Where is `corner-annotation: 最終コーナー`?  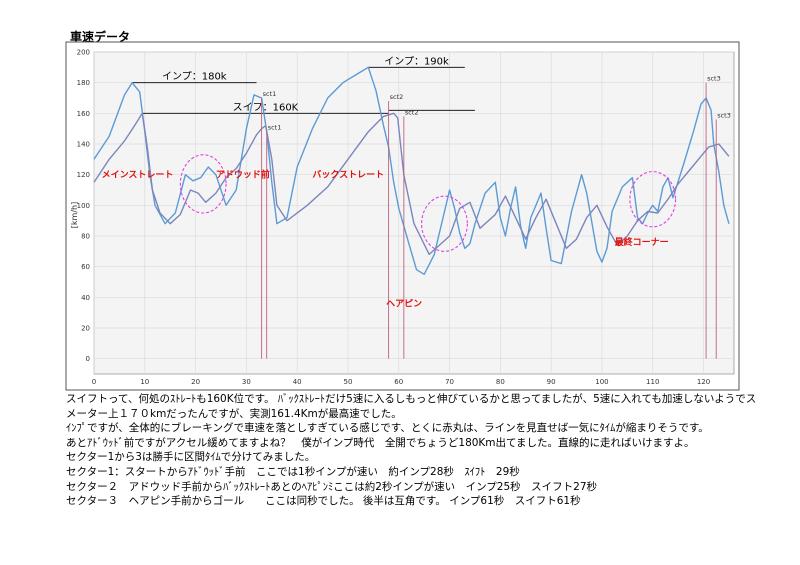
corner-annotation: 最終コーナー is located at coordinates (642, 242).